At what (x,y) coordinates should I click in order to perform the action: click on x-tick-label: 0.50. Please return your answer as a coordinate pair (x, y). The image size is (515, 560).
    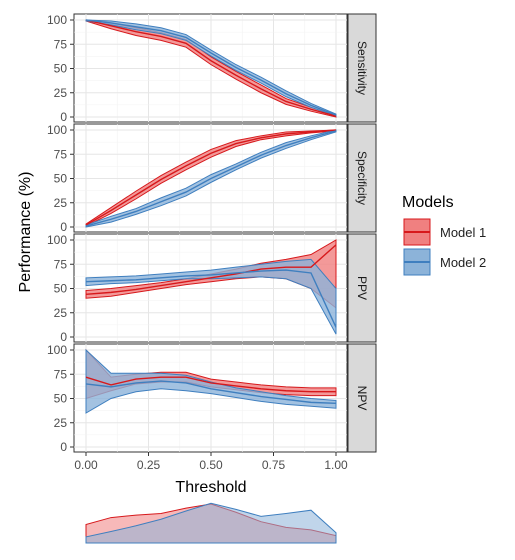
    Looking at the image, I should click on (211, 465).